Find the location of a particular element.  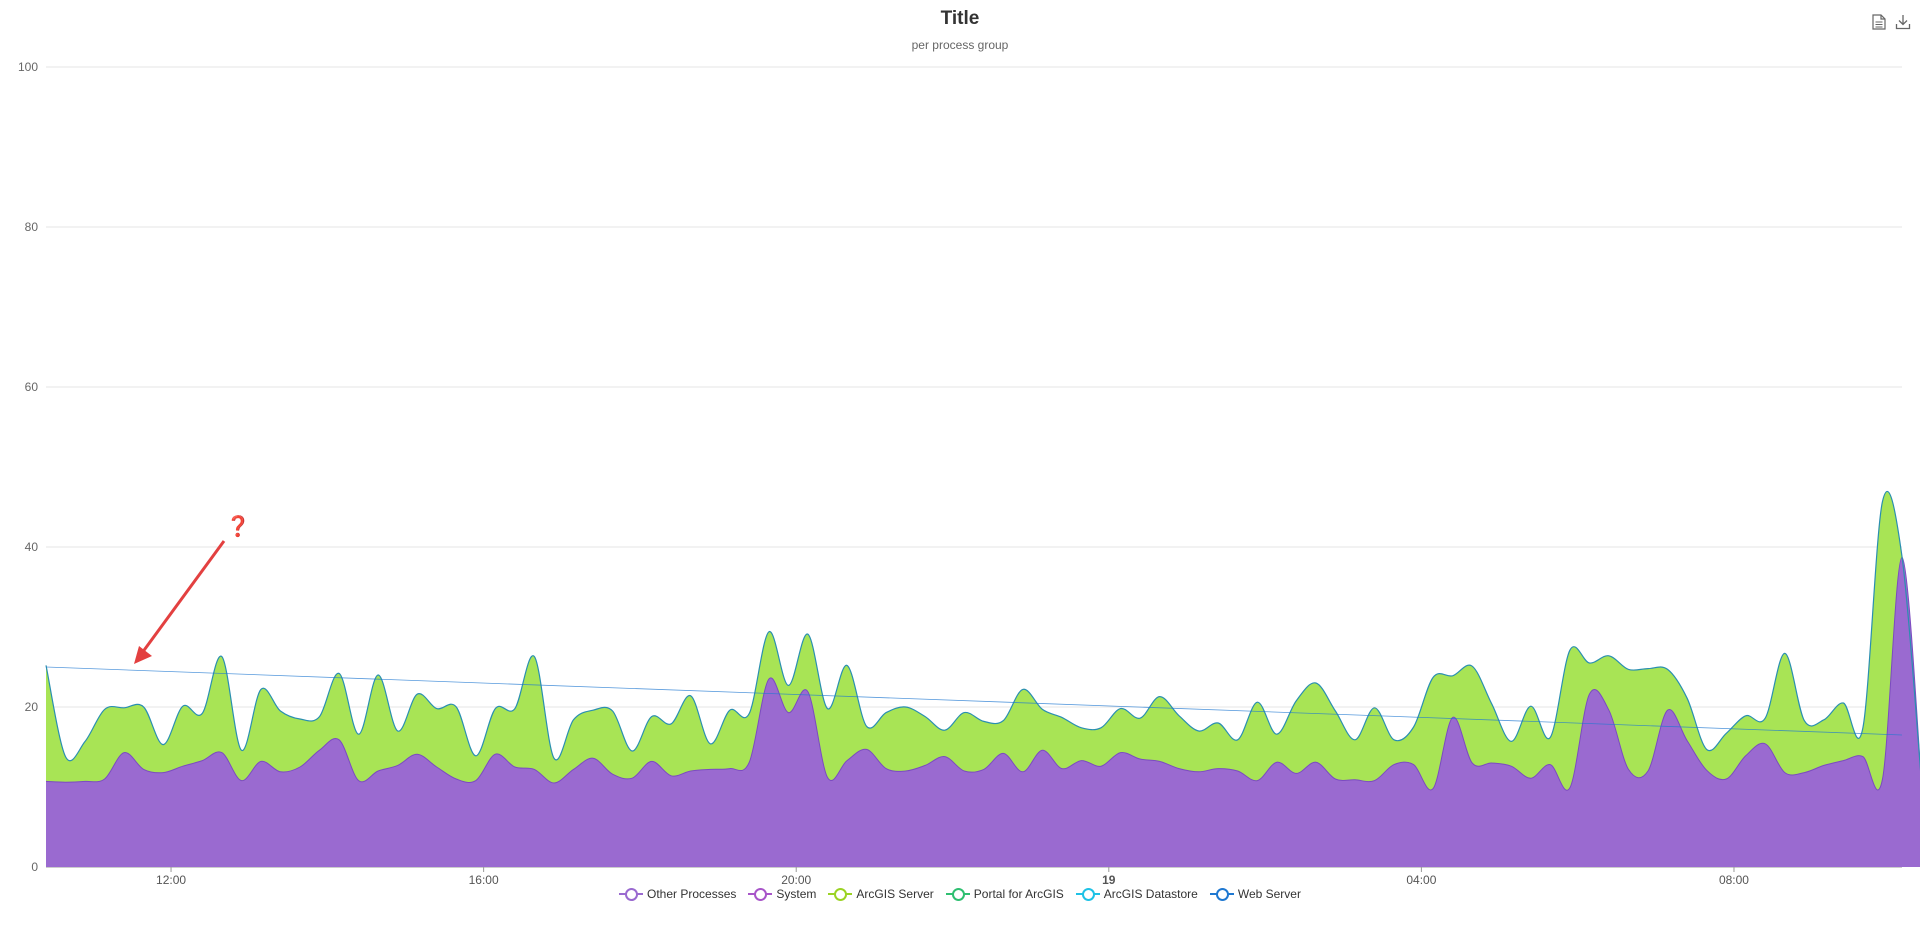

legend-item: System is located at coordinates (782, 894).